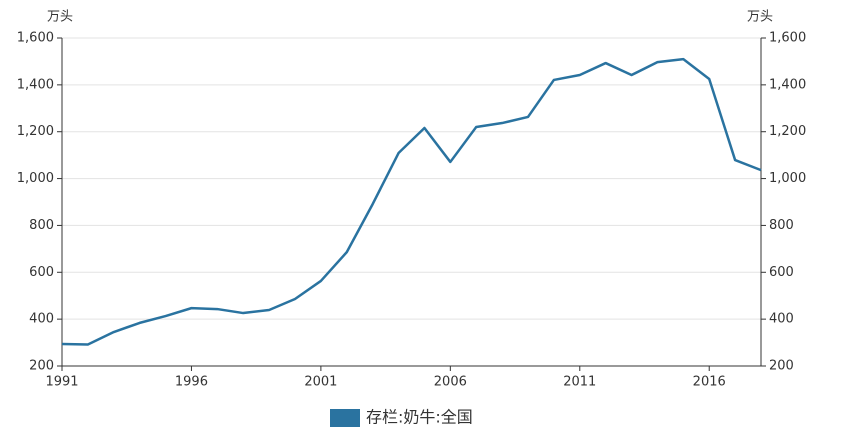 The width and height of the screenshot is (848, 430). Describe the element at coordinates (787, 131) in the screenshot. I see `y2-tick-label: 1,200` at that location.